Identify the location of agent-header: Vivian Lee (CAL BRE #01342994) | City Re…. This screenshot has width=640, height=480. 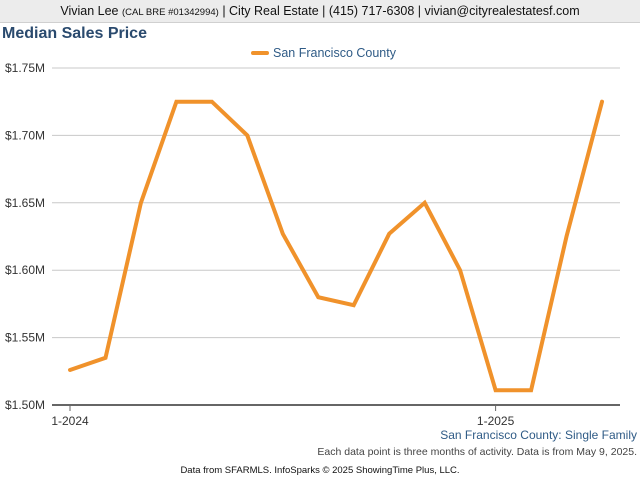
(320, 11).